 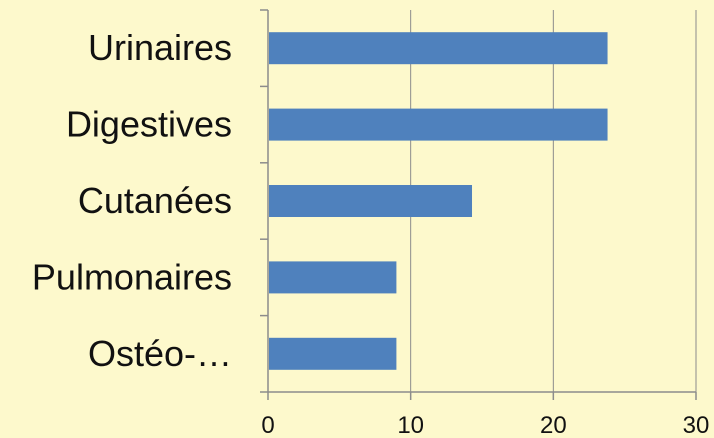 I want to click on category-label: Pulmonaires, so click(x=132, y=276).